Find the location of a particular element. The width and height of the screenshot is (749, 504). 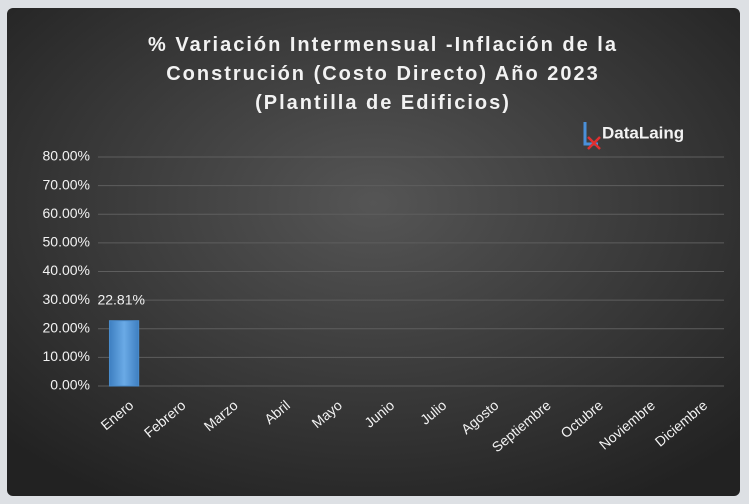

y-tick-label: 0.00% is located at coordinates (70, 385).